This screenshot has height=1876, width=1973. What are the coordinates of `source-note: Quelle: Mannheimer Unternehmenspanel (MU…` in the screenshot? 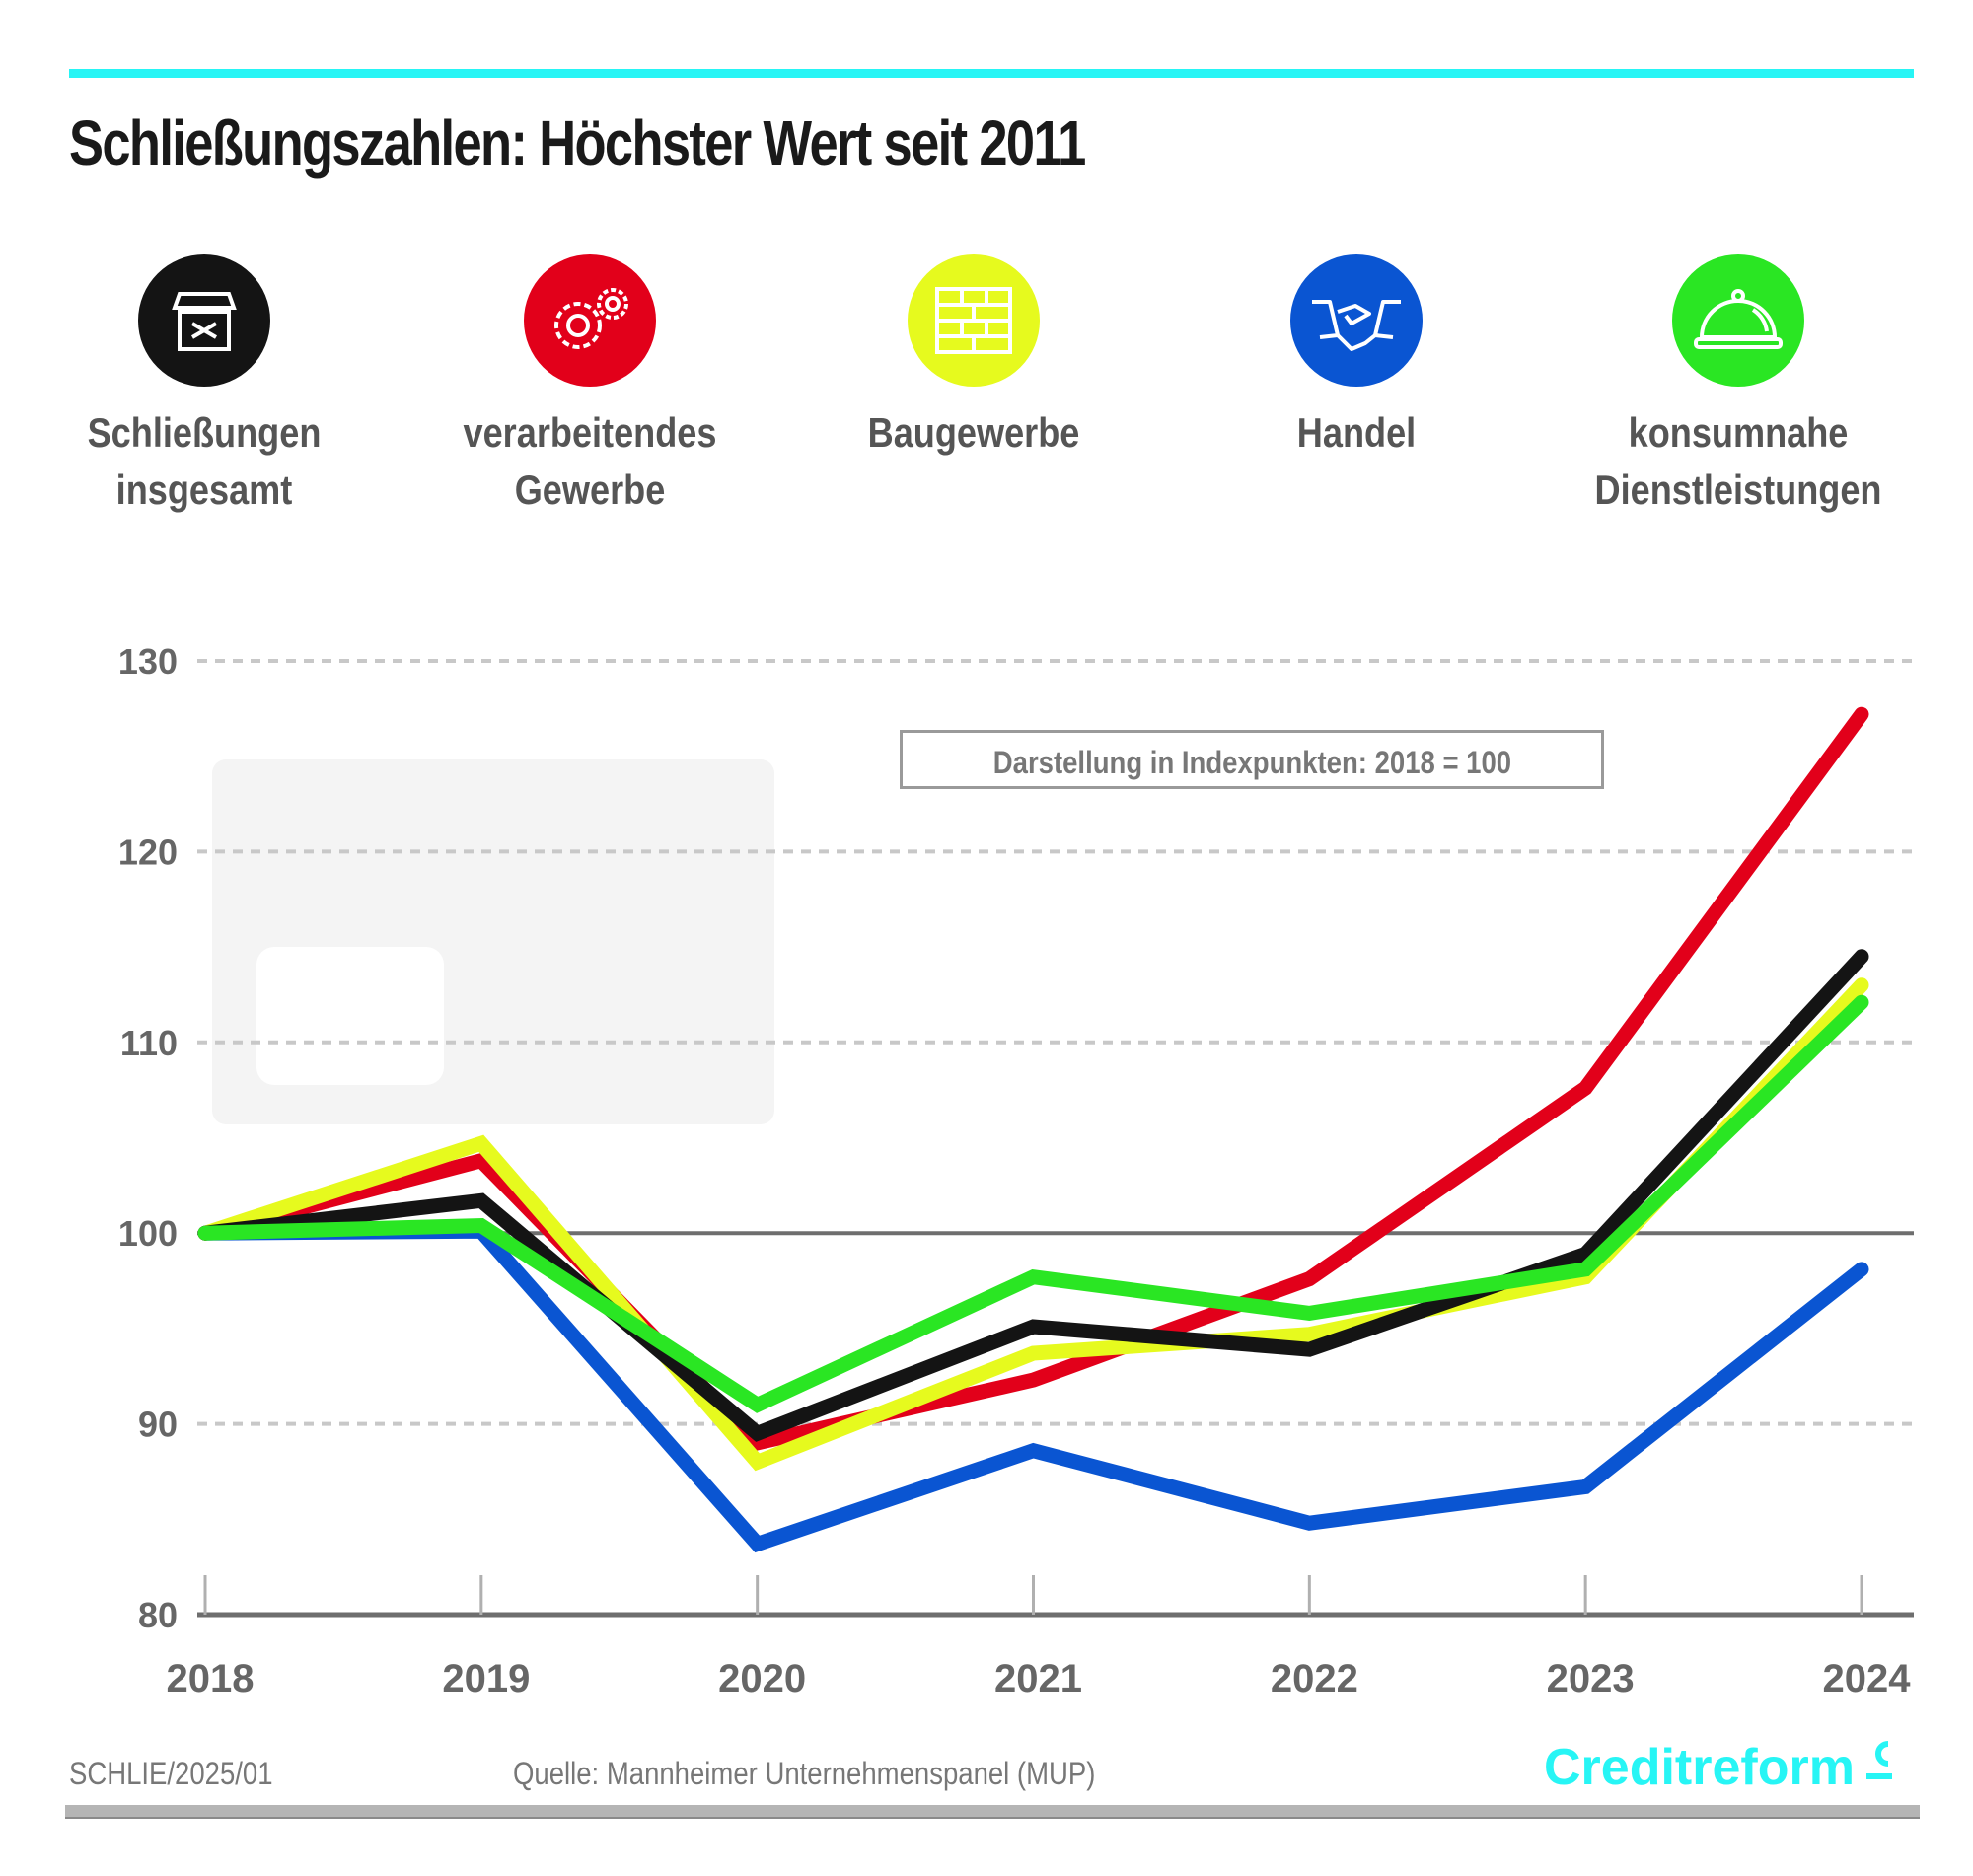 It's located at (805, 1773).